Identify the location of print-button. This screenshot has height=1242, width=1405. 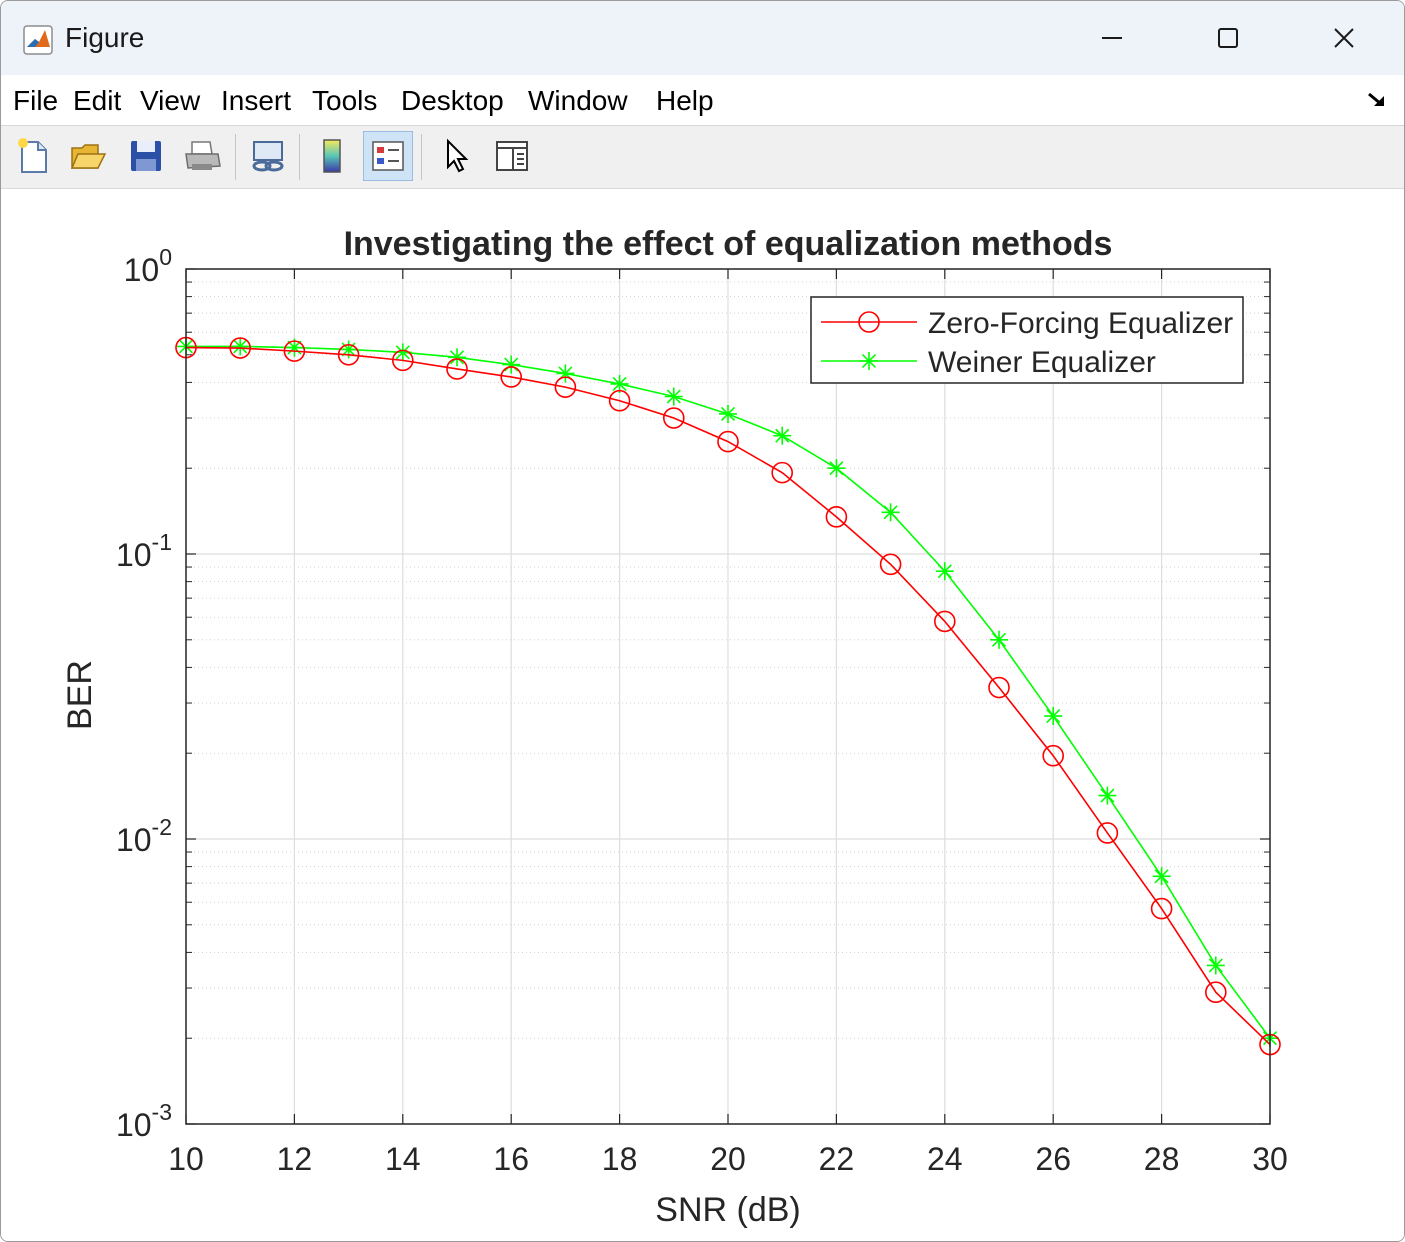
(202, 156).